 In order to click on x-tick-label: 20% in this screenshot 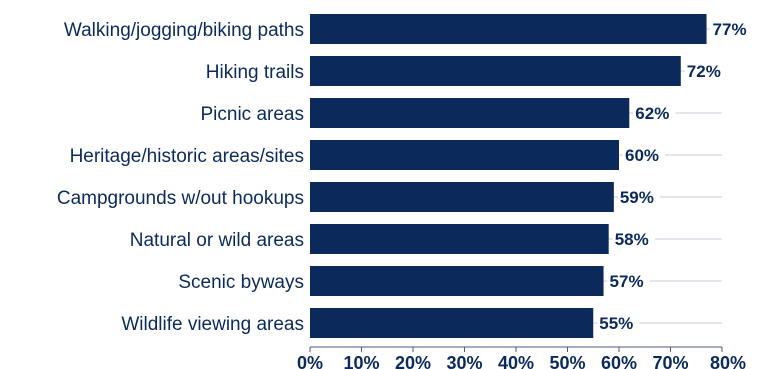, I will do `click(413, 361)`.